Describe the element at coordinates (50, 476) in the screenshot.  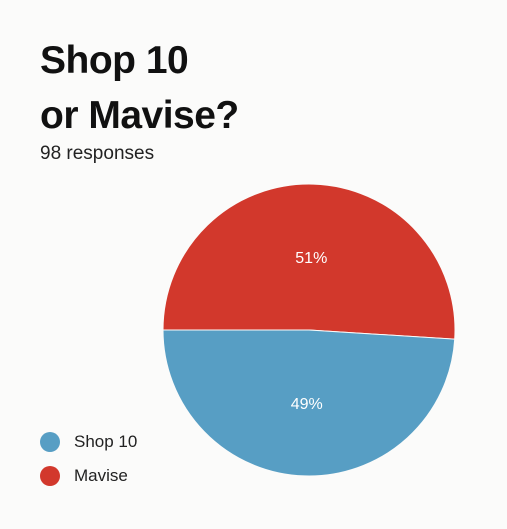
I see `legend-swatch-mavise` at that location.